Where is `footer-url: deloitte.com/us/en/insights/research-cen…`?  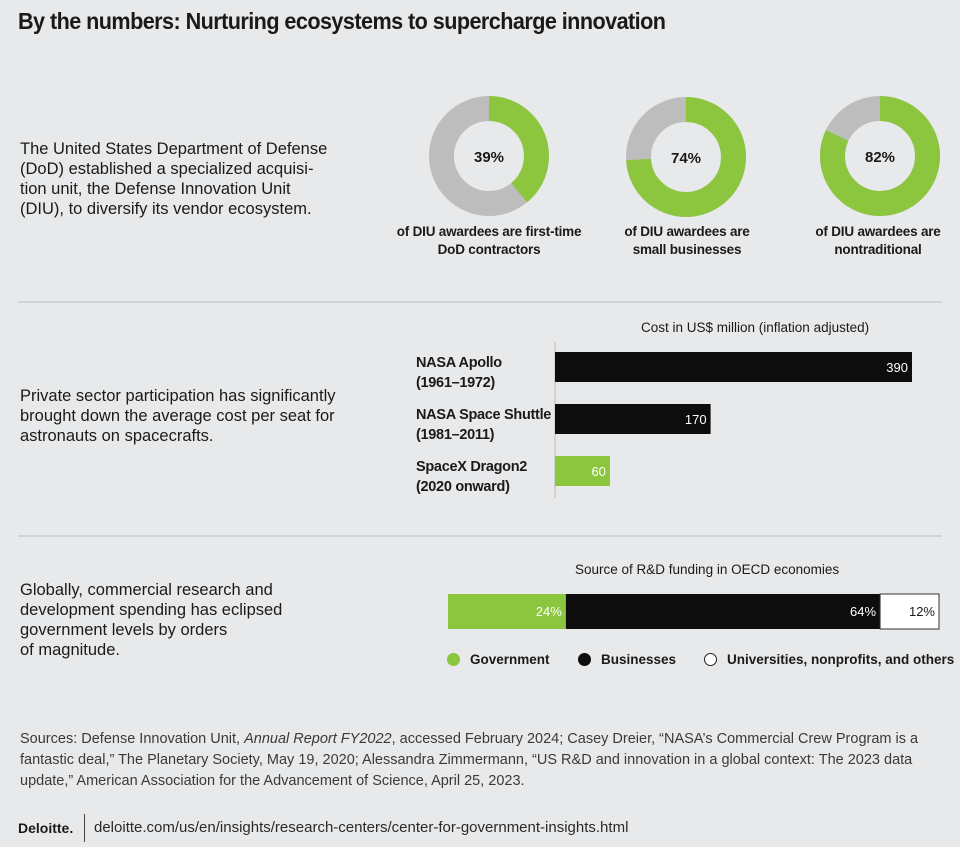
footer-url: deloitte.com/us/en/insights/research-cen… is located at coordinates (361, 827).